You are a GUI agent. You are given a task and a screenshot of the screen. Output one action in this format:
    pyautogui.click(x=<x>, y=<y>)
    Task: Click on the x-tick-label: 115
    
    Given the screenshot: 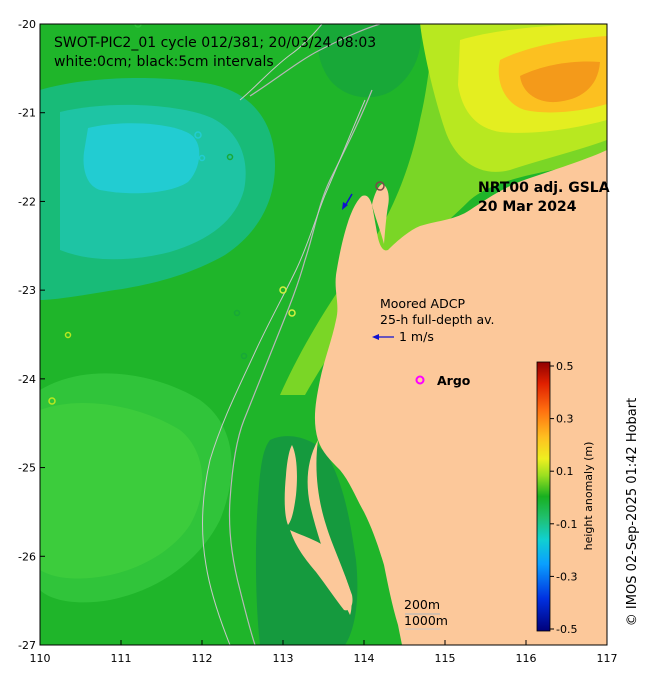 What is the action you would take?
    pyautogui.click(x=445, y=658)
    